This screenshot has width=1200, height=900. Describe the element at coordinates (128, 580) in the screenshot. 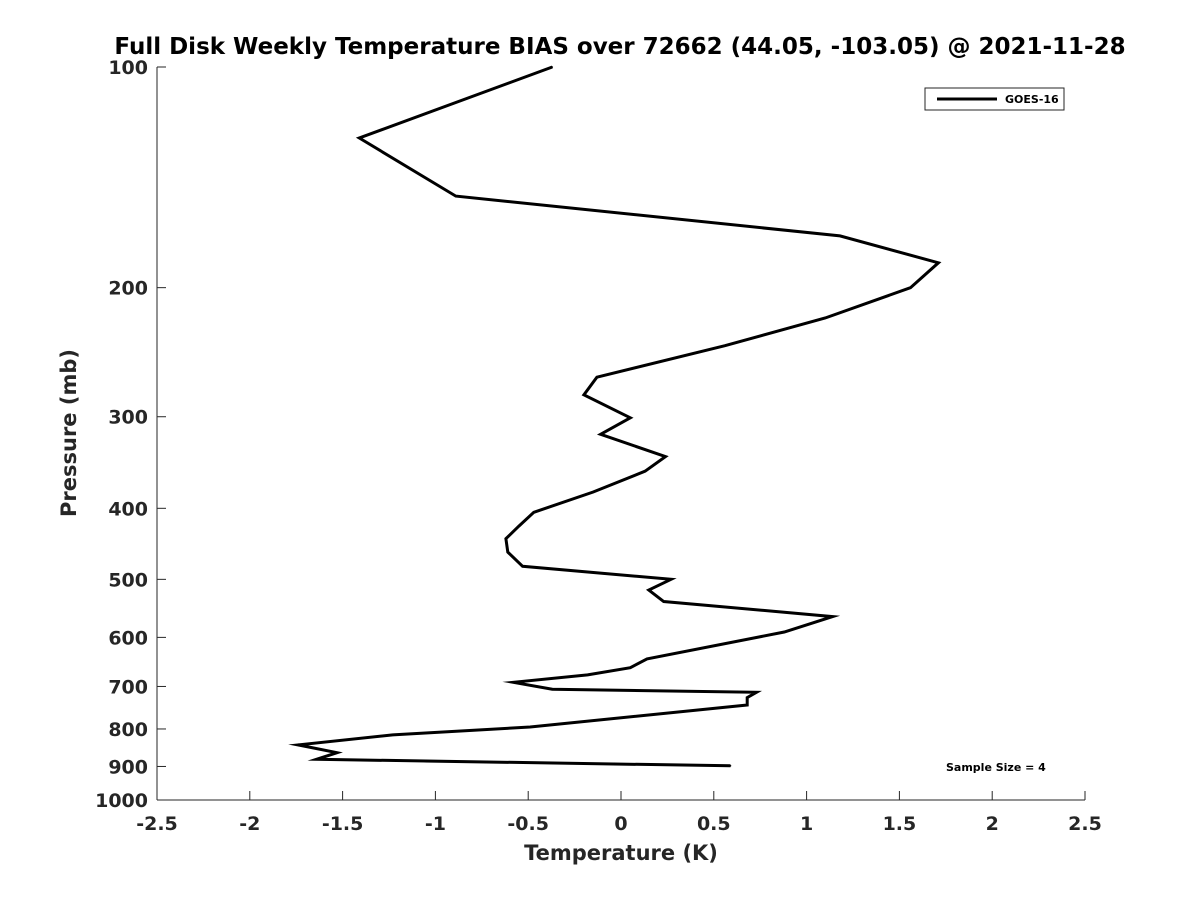

I see `y-tick-label: 500` at that location.